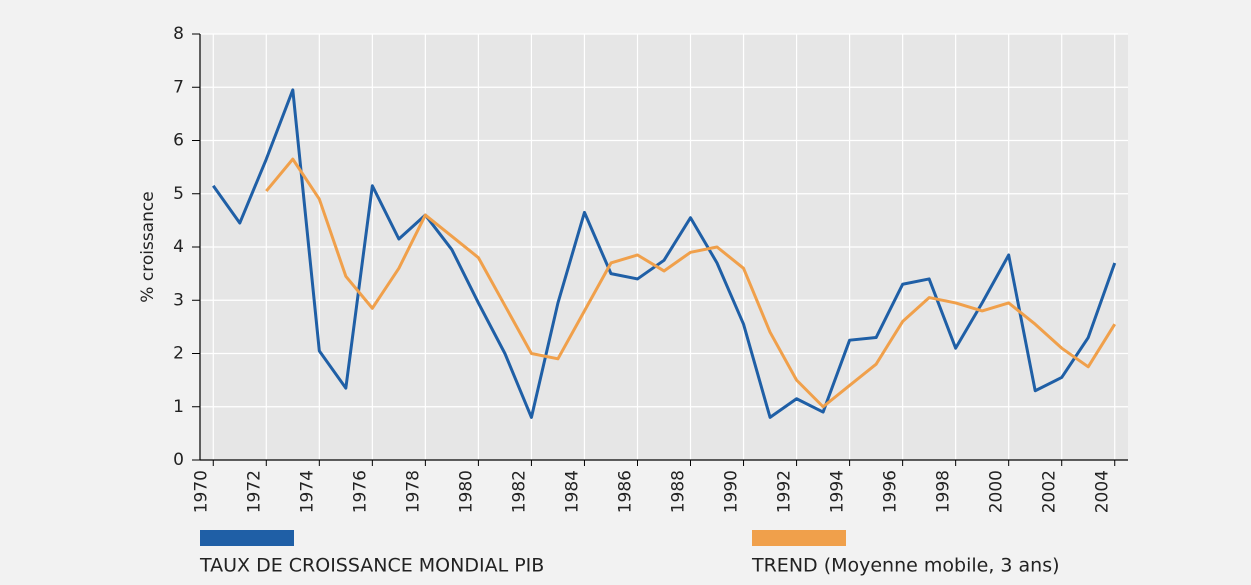 This screenshot has height=585, width=1251. Describe the element at coordinates (178, 407) in the screenshot. I see `y-tick-label: 1` at that location.